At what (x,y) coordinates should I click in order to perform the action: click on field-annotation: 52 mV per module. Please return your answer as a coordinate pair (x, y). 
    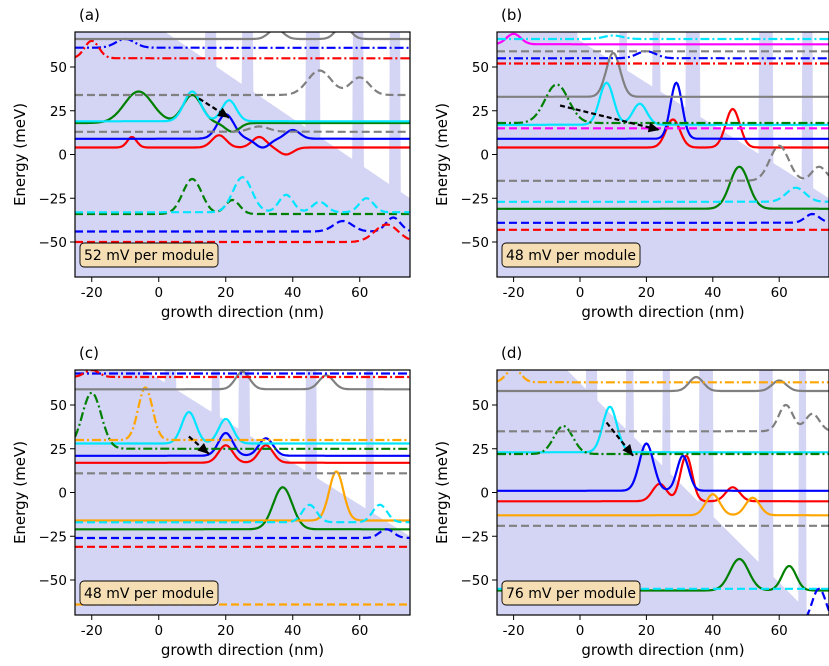
    Looking at the image, I should click on (149, 255).